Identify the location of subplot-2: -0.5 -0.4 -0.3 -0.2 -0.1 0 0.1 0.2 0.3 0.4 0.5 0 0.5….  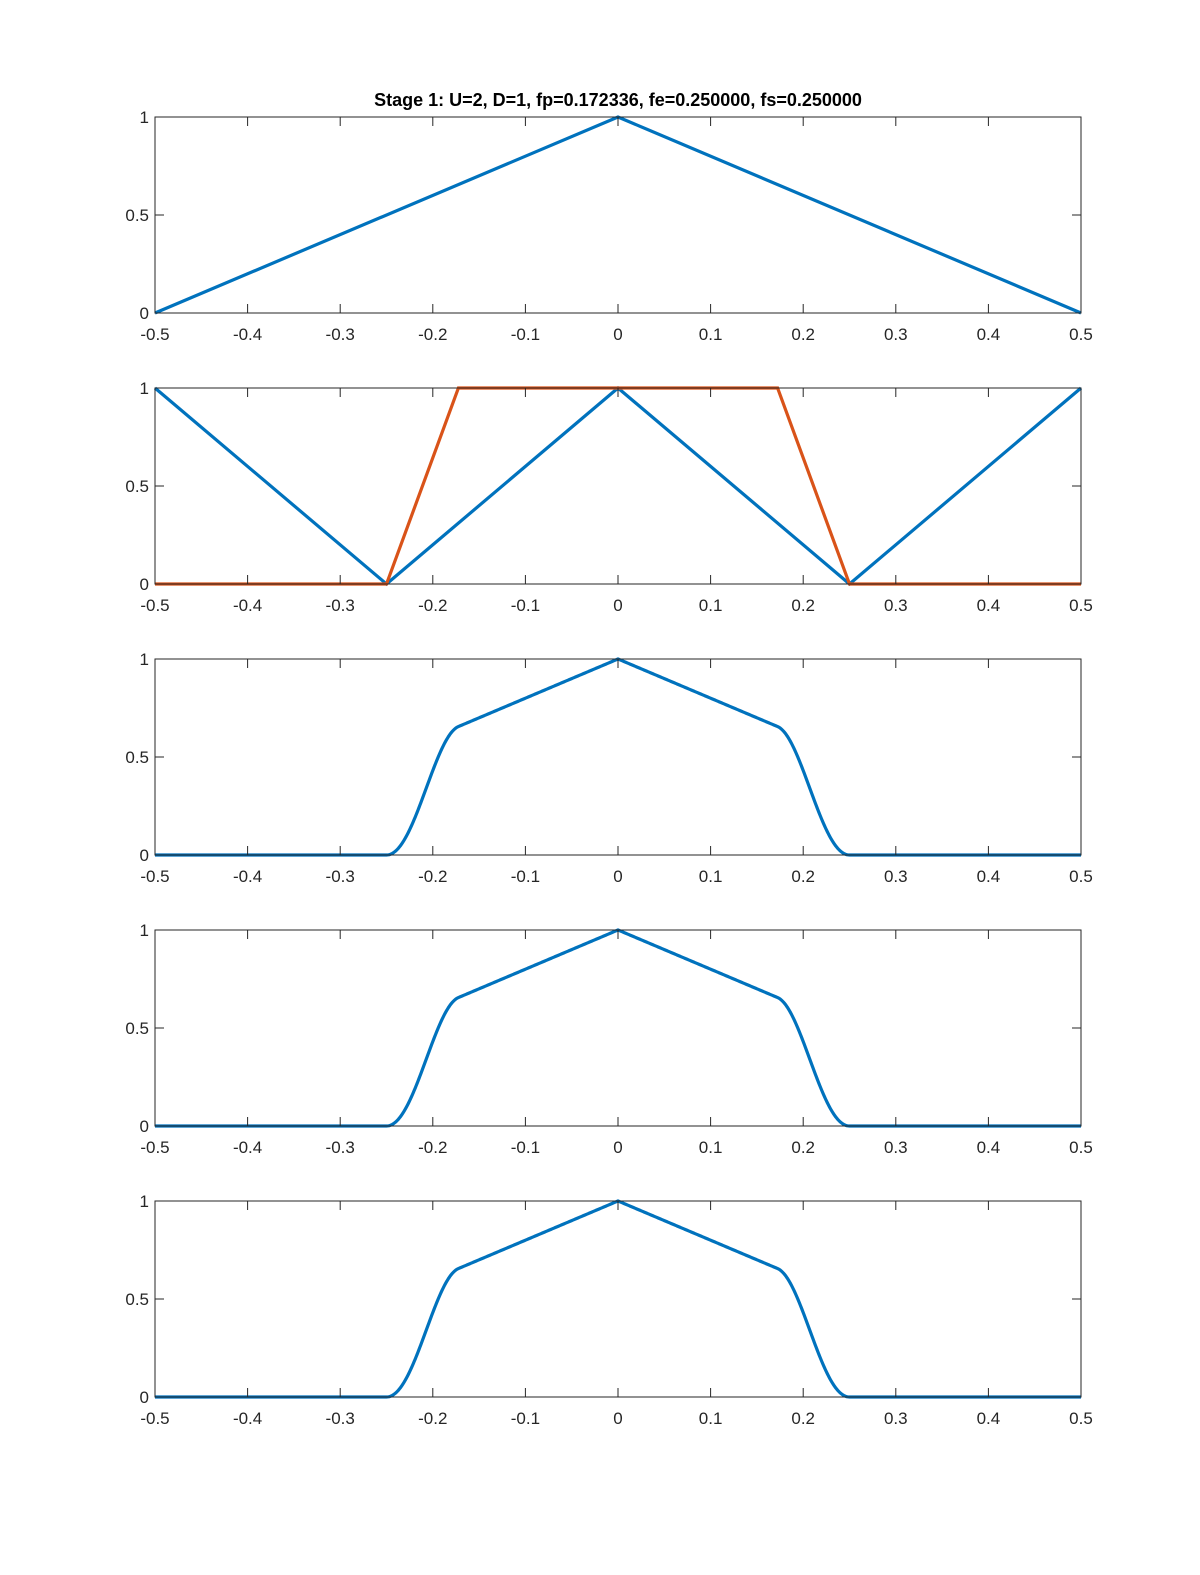
(608, 497).